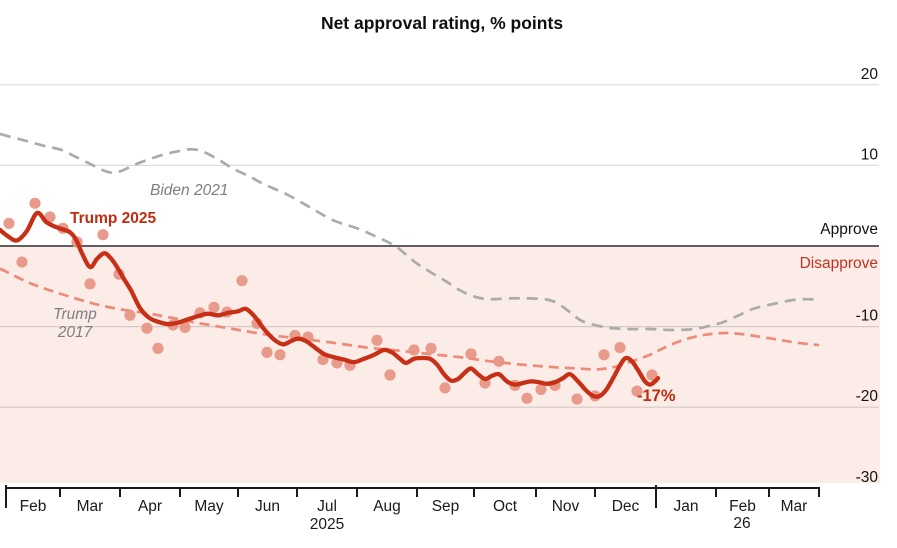  What do you see at coordinates (90, 506) in the screenshot?
I see `x-month-label-1: Mar` at bounding box center [90, 506].